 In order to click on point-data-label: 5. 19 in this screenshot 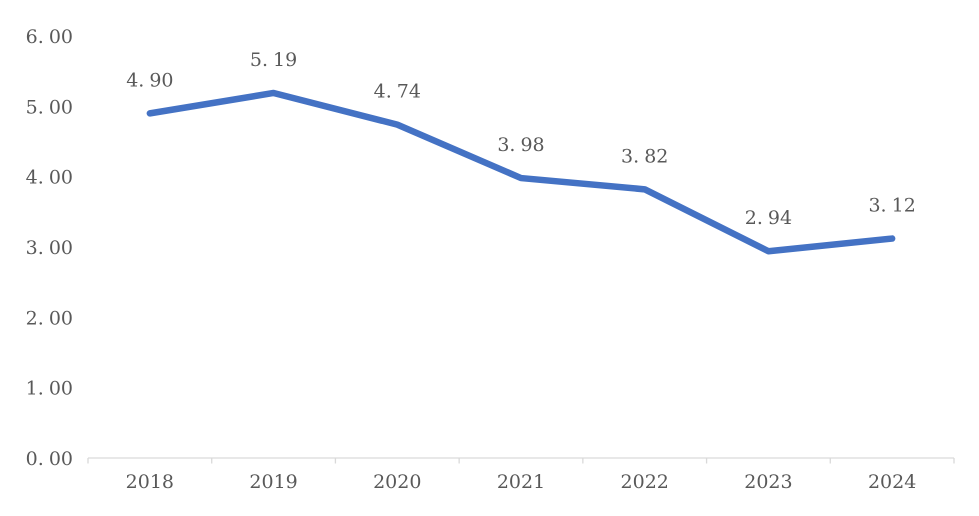, I will do `click(273, 60)`.